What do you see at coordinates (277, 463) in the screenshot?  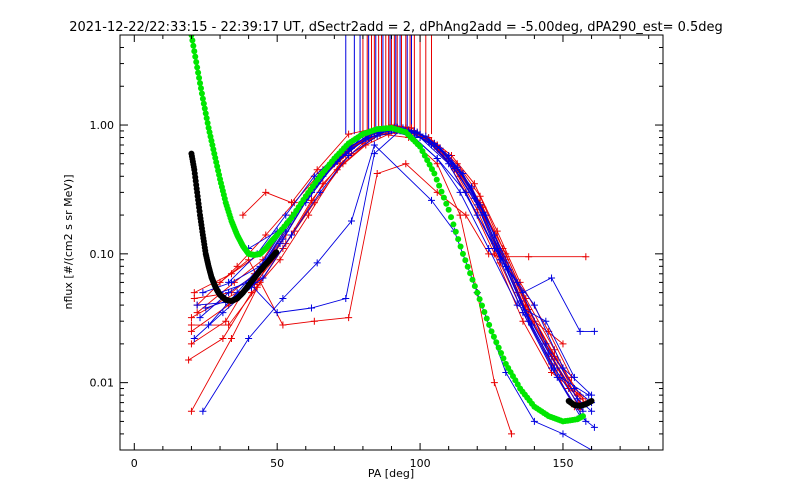 I see `x-tick-label: 50` at bounding box center [277, 463].